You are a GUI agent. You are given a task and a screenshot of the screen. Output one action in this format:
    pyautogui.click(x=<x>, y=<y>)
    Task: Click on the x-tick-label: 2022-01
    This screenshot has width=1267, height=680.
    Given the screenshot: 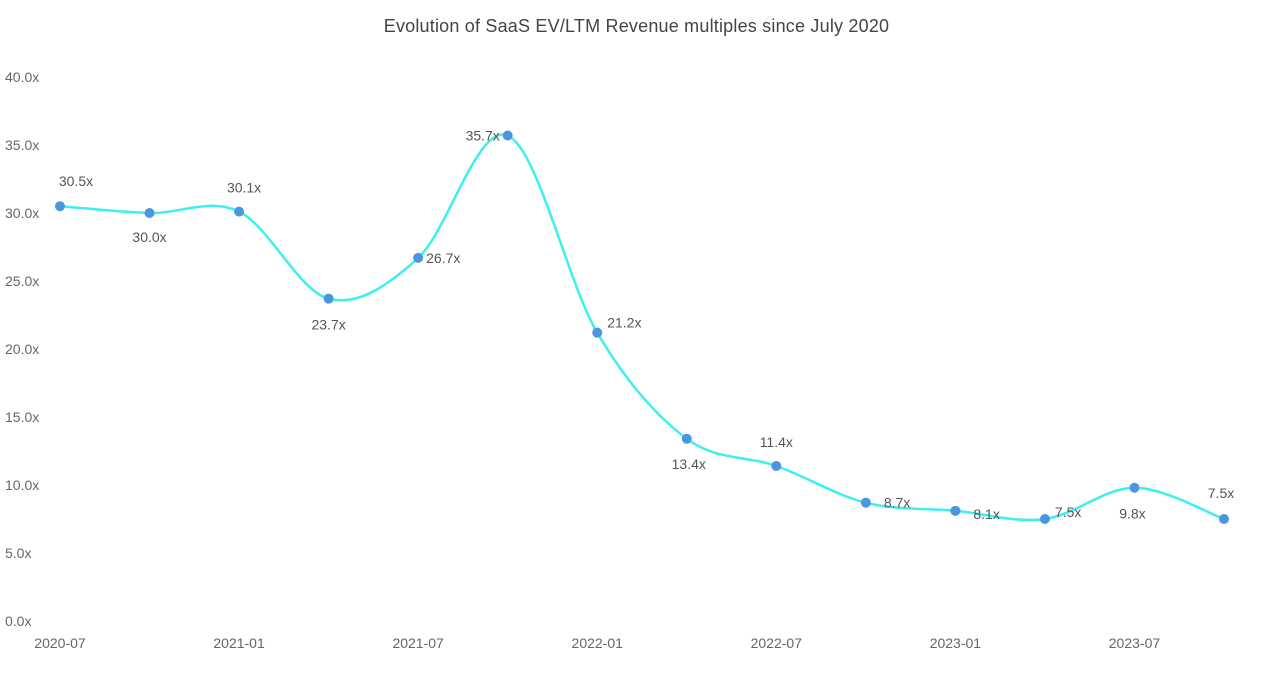 What is the action you would take?
    pyautogui.click(x=598, y=643)
    